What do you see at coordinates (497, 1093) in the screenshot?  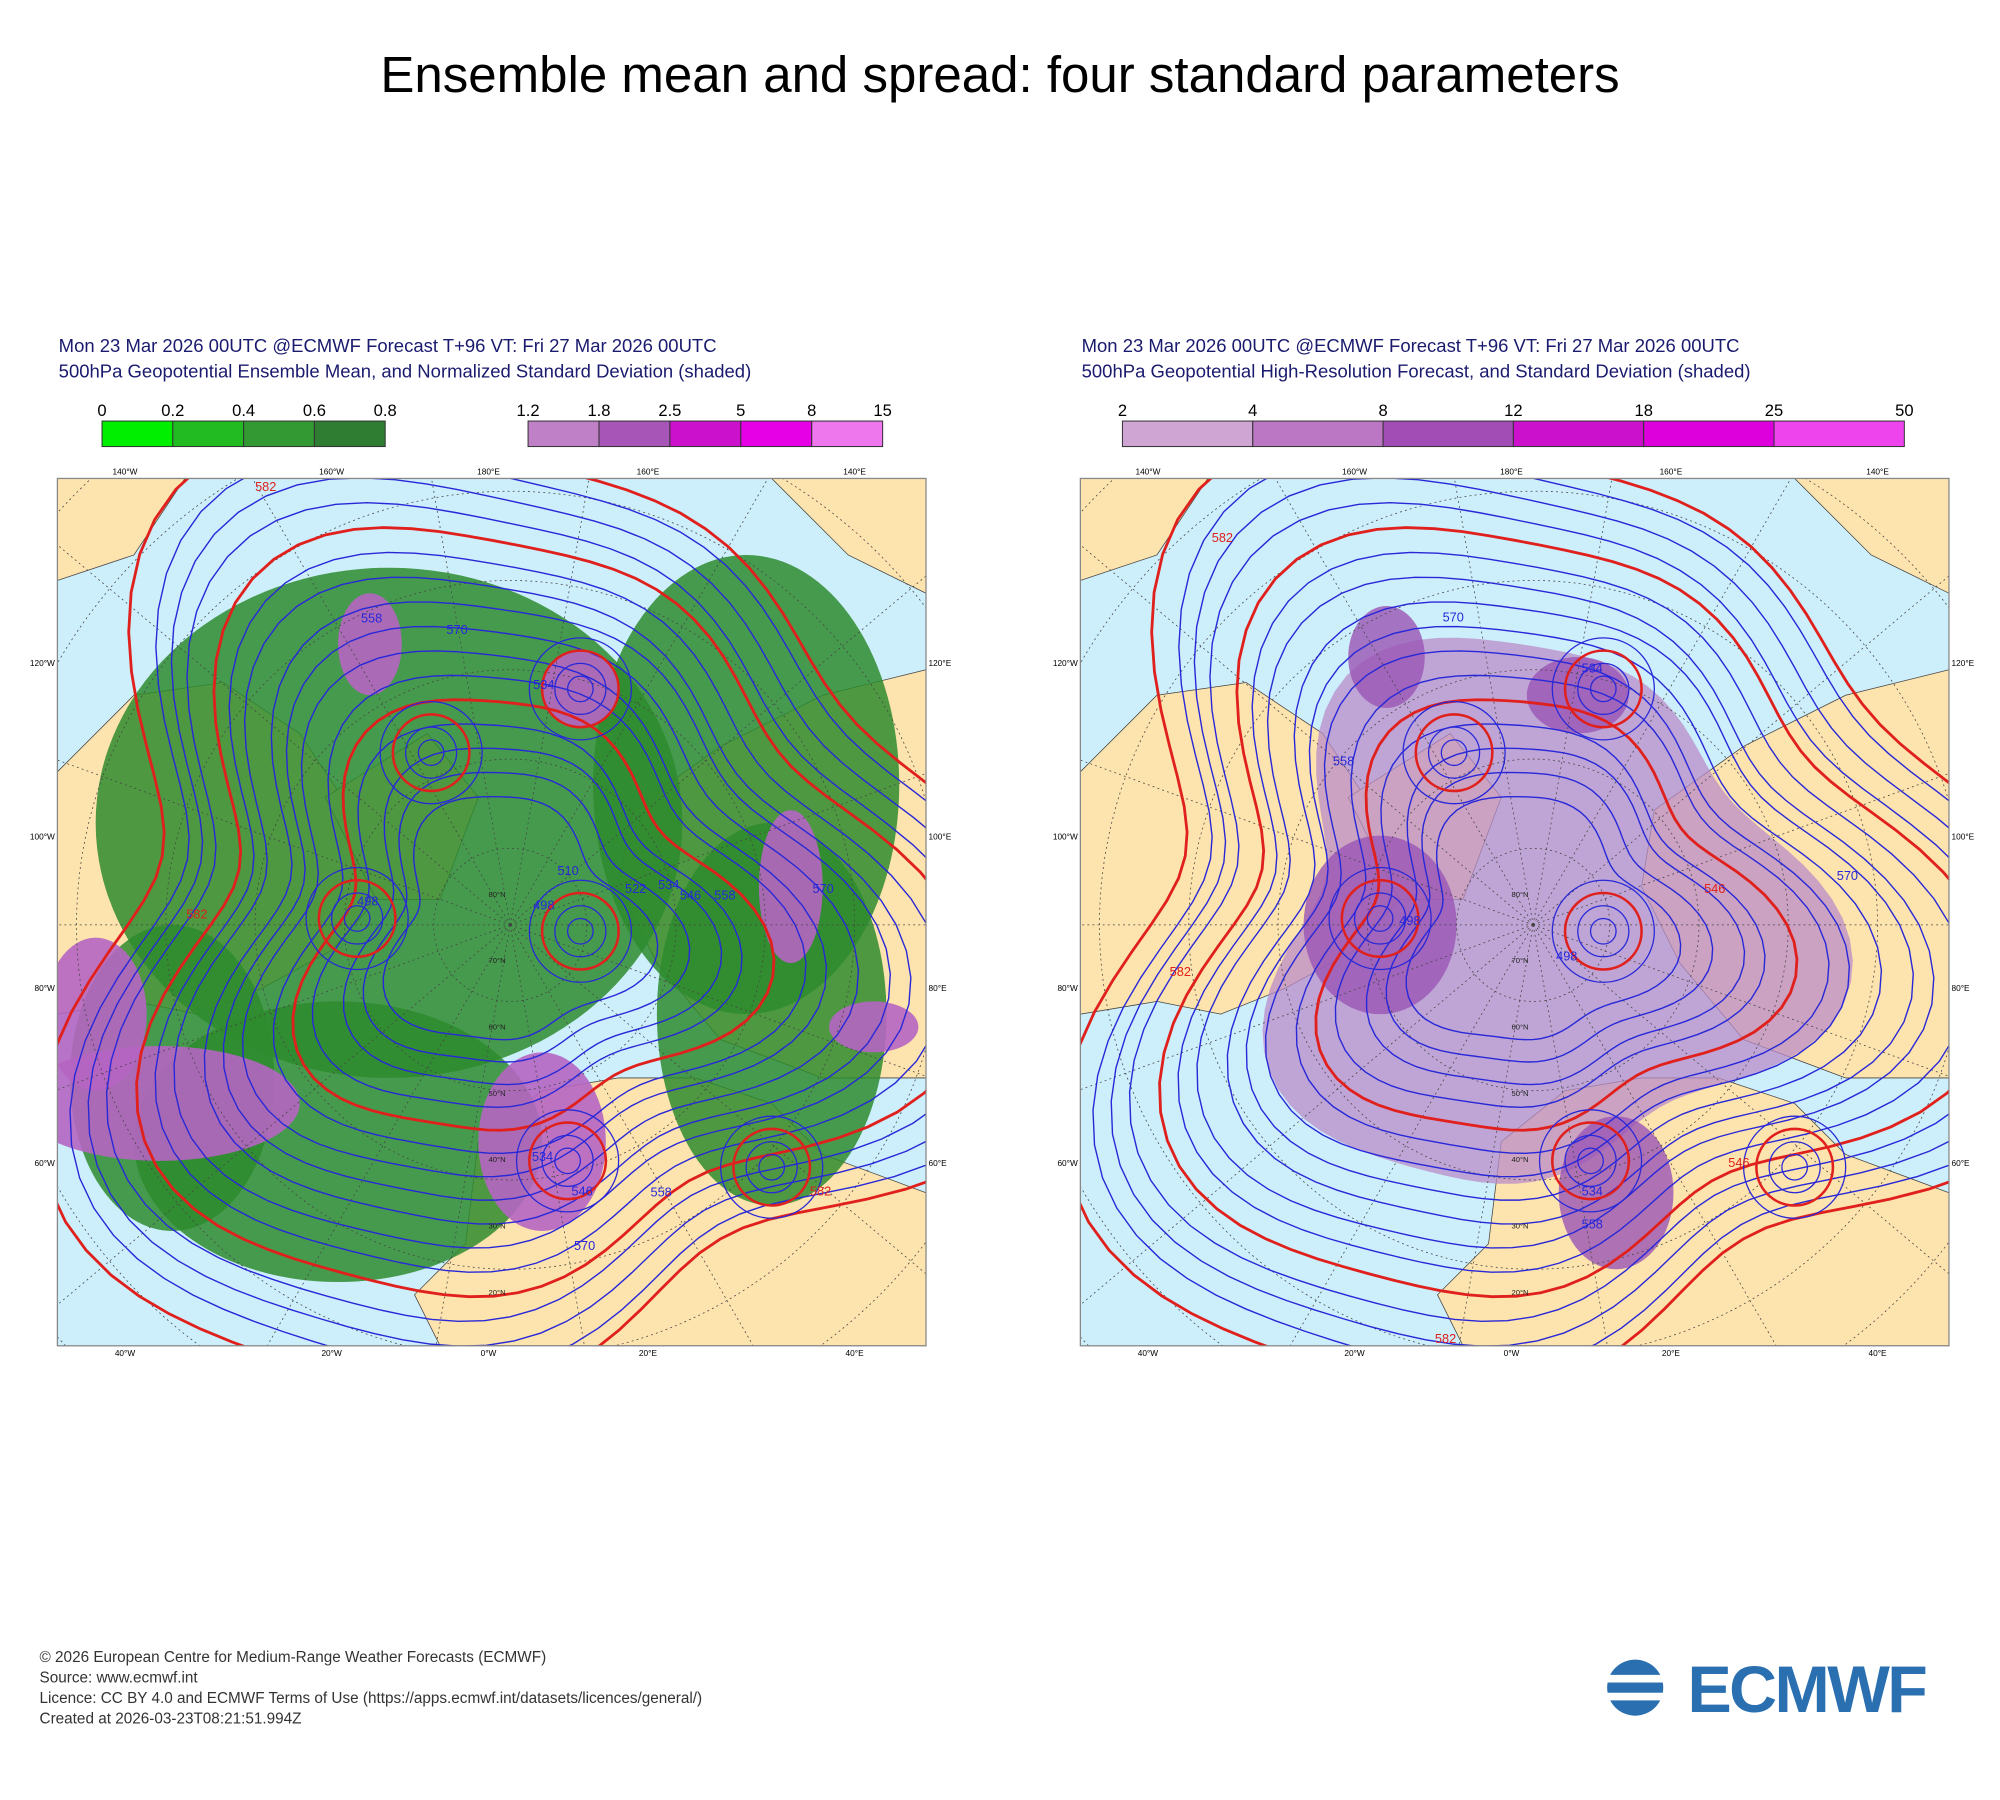 I see `latitude-label: 50°N` at bounding box center [497, 1093].